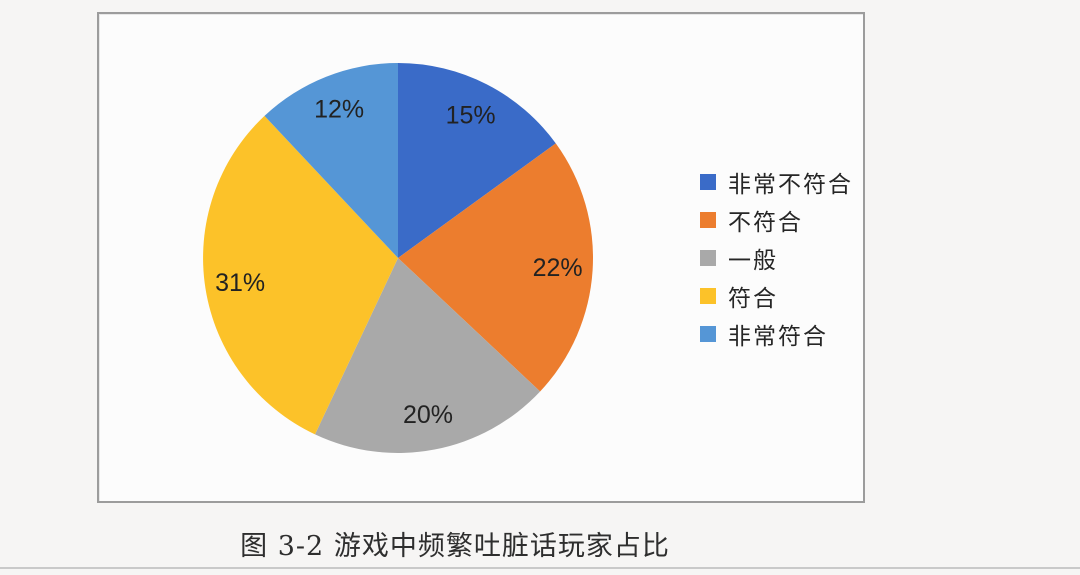 This screenshot has height=575, width=1080. What do you see at coordinates (240, 283) in the screenshot?
I see `slice-label: 31%` at bounding box center [240, 283].